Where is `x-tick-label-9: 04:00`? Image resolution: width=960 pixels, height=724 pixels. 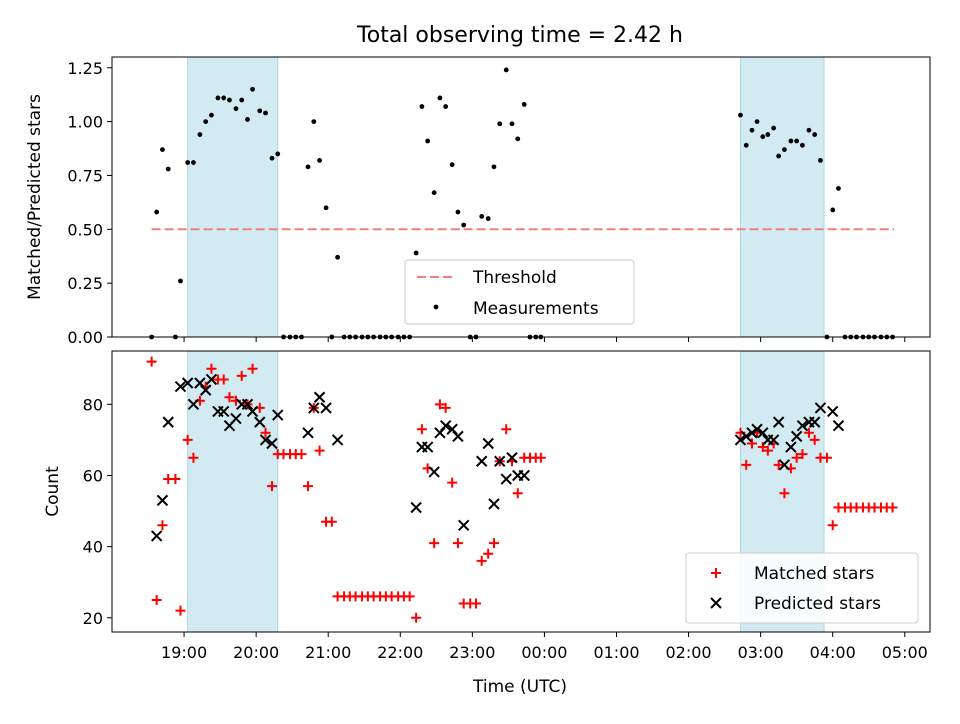 x-tick-label-9: 04:00 is located at coordinates (833, 652).